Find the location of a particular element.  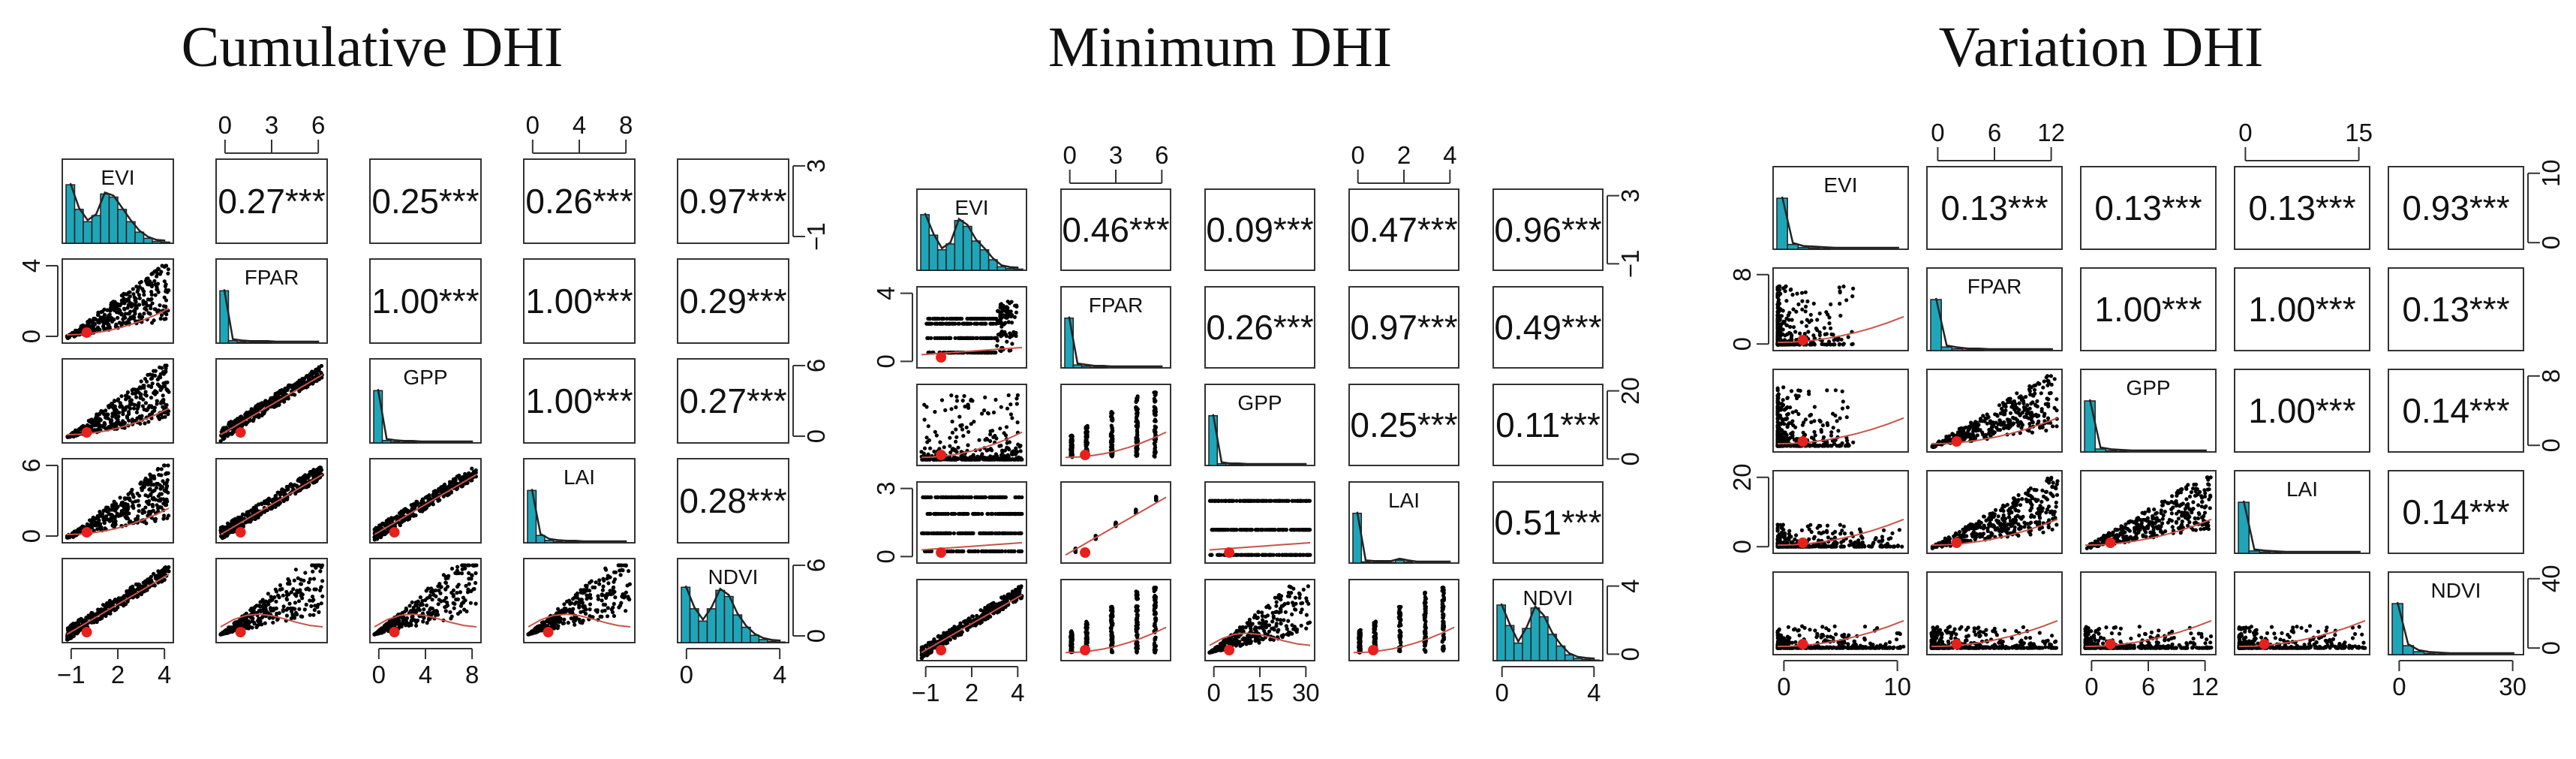

chart-title: Cumulative DHI is located at coordinates (373, 48).